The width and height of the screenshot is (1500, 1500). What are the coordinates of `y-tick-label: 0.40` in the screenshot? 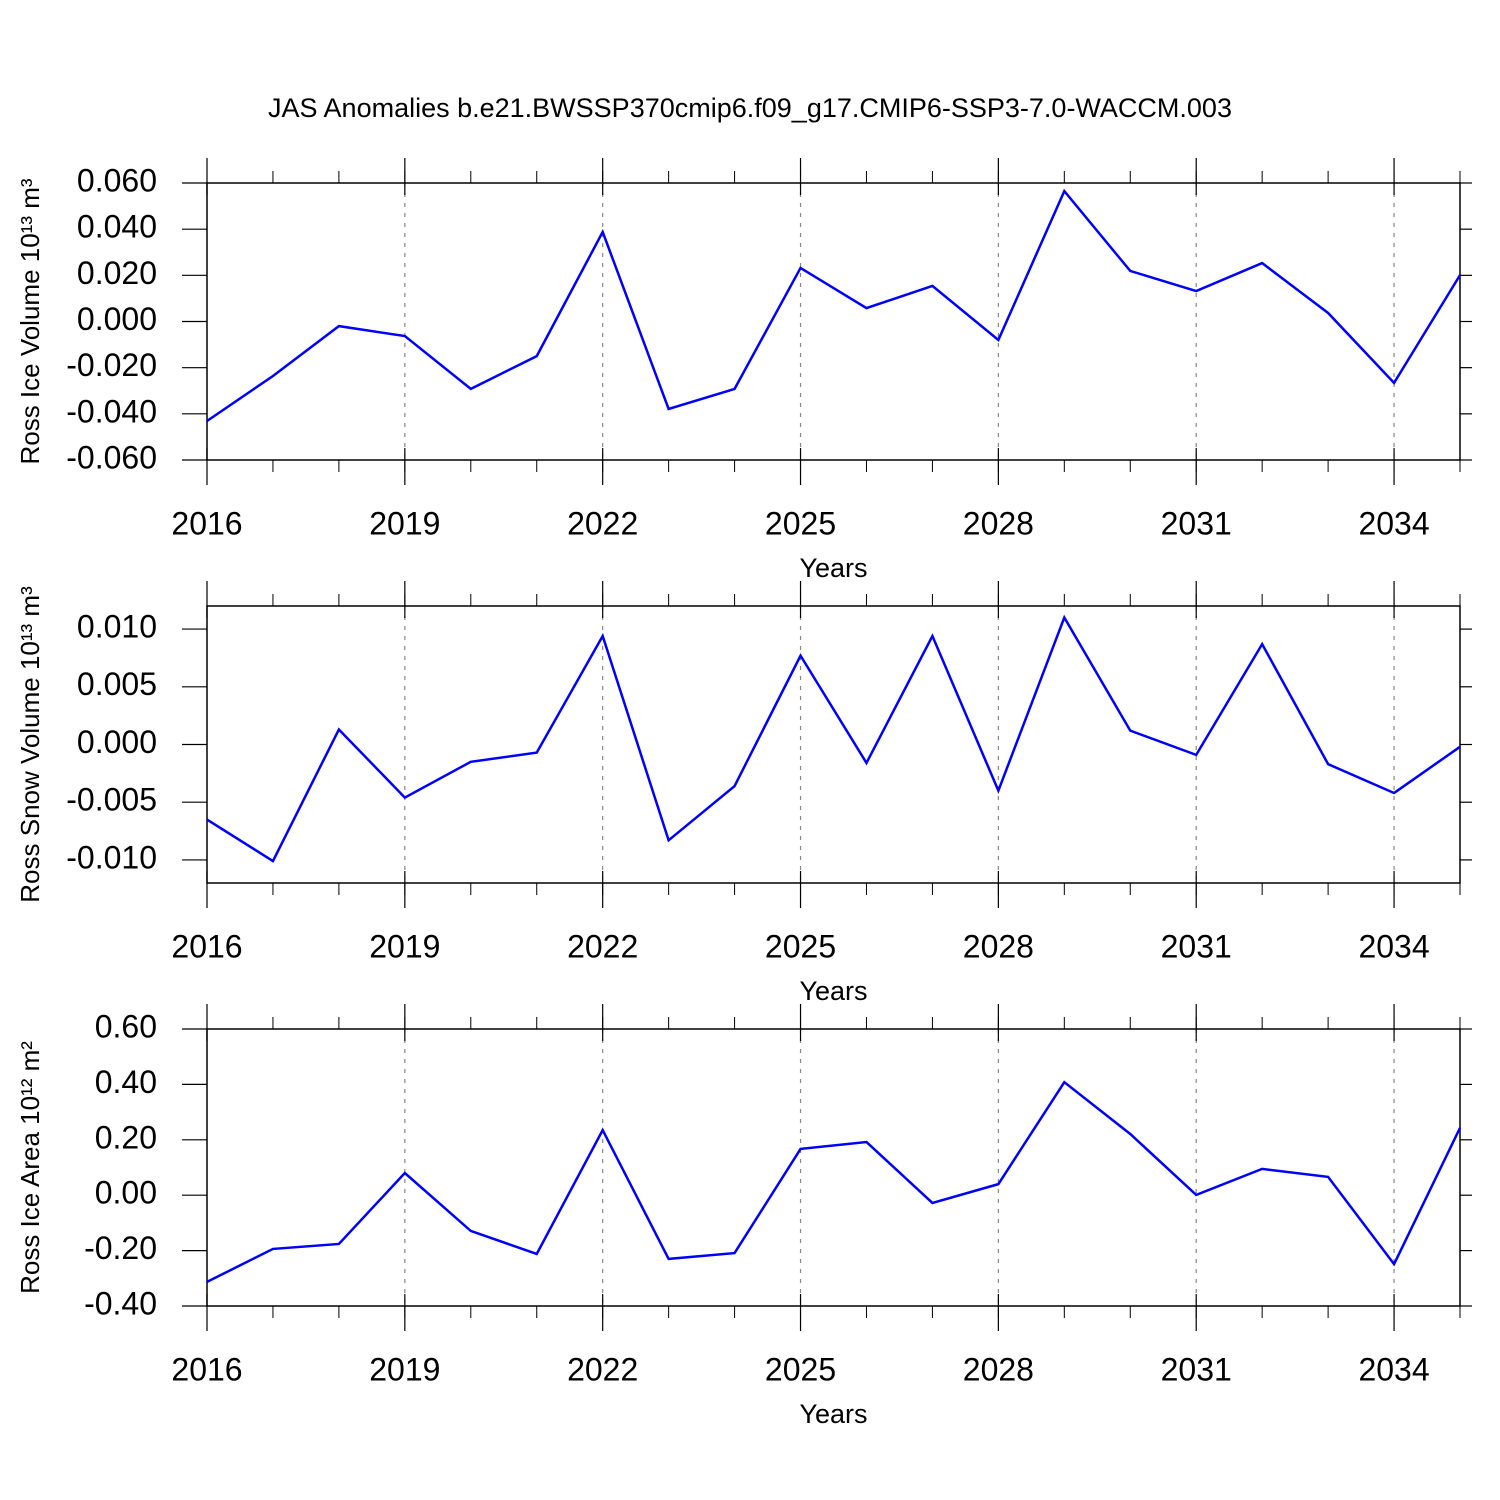 It's located at (126, 1082).